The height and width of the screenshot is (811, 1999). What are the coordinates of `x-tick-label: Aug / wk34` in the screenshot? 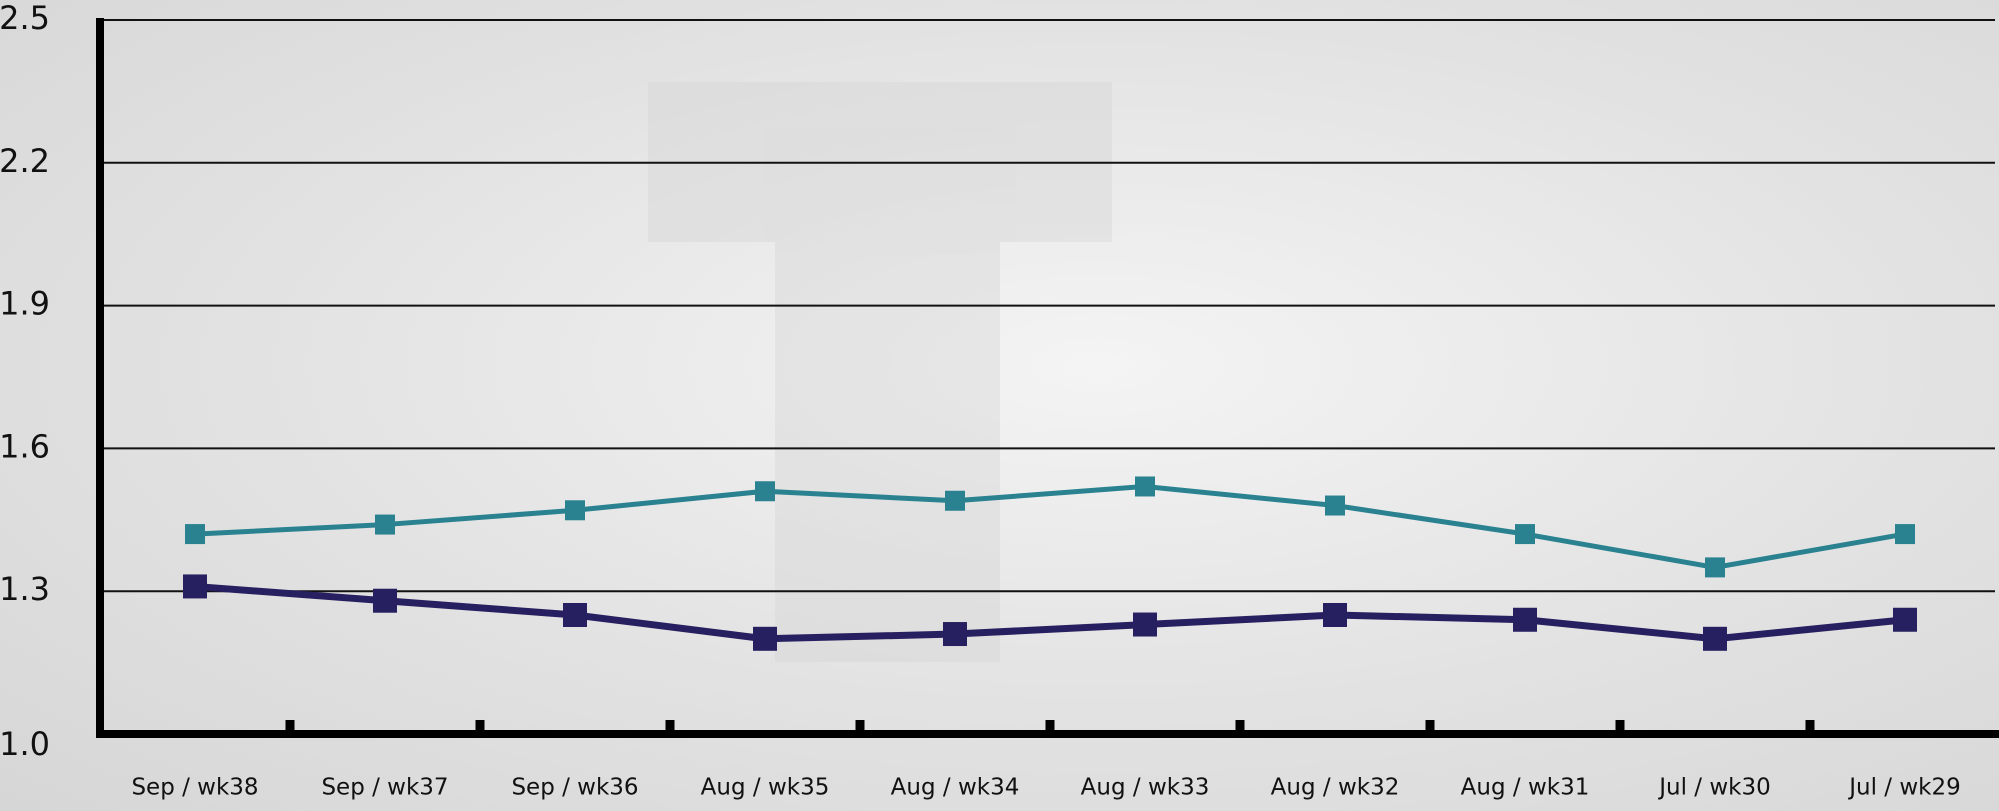 It's located at (955, 788).